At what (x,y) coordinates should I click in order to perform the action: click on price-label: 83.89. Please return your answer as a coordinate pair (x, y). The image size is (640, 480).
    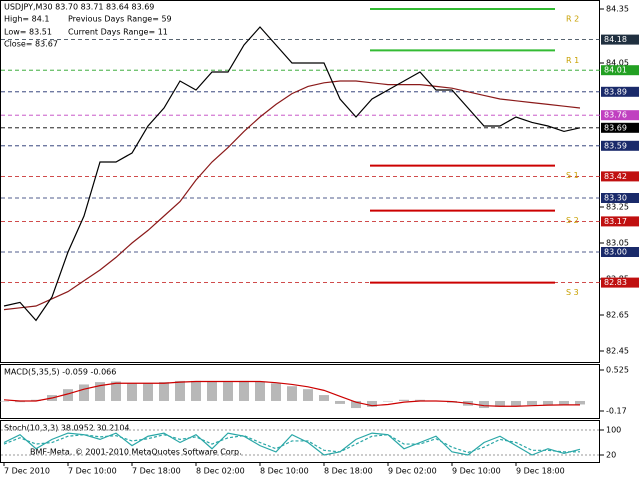
    Looking at the image, I should click on (615, 91).